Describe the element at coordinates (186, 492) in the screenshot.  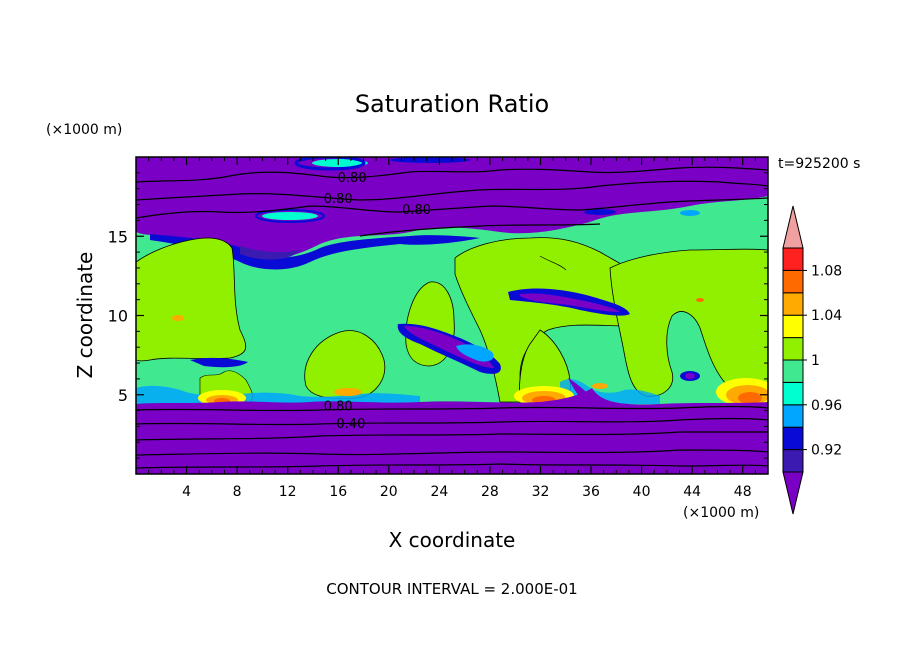
I see `x-tick-label: 4` at that location.